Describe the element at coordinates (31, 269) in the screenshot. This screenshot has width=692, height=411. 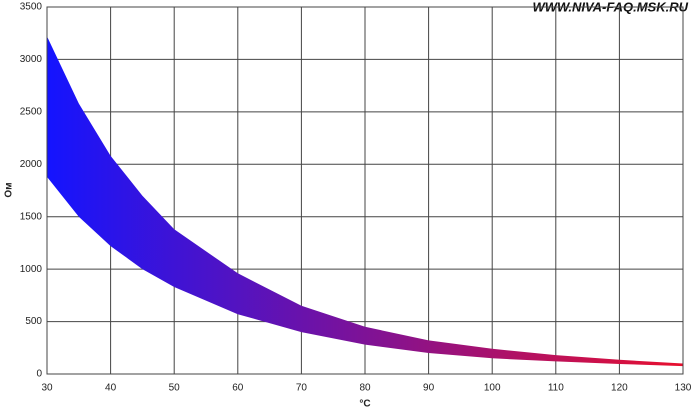
I see `y-tick-label: 1000` at that location.